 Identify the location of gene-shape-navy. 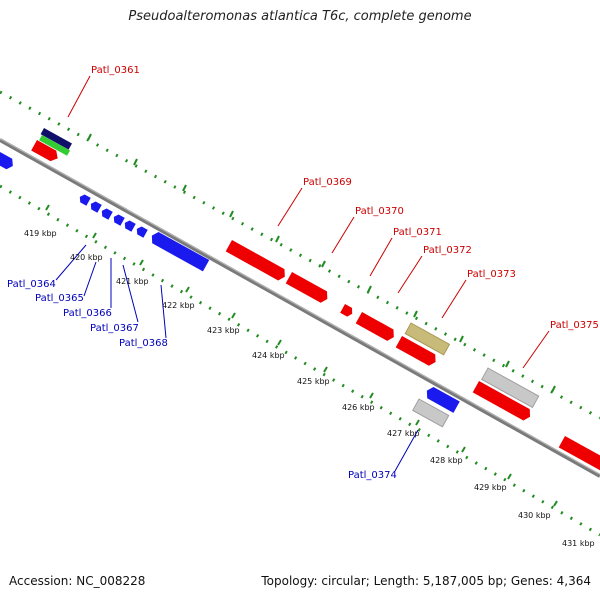
(56, 139).